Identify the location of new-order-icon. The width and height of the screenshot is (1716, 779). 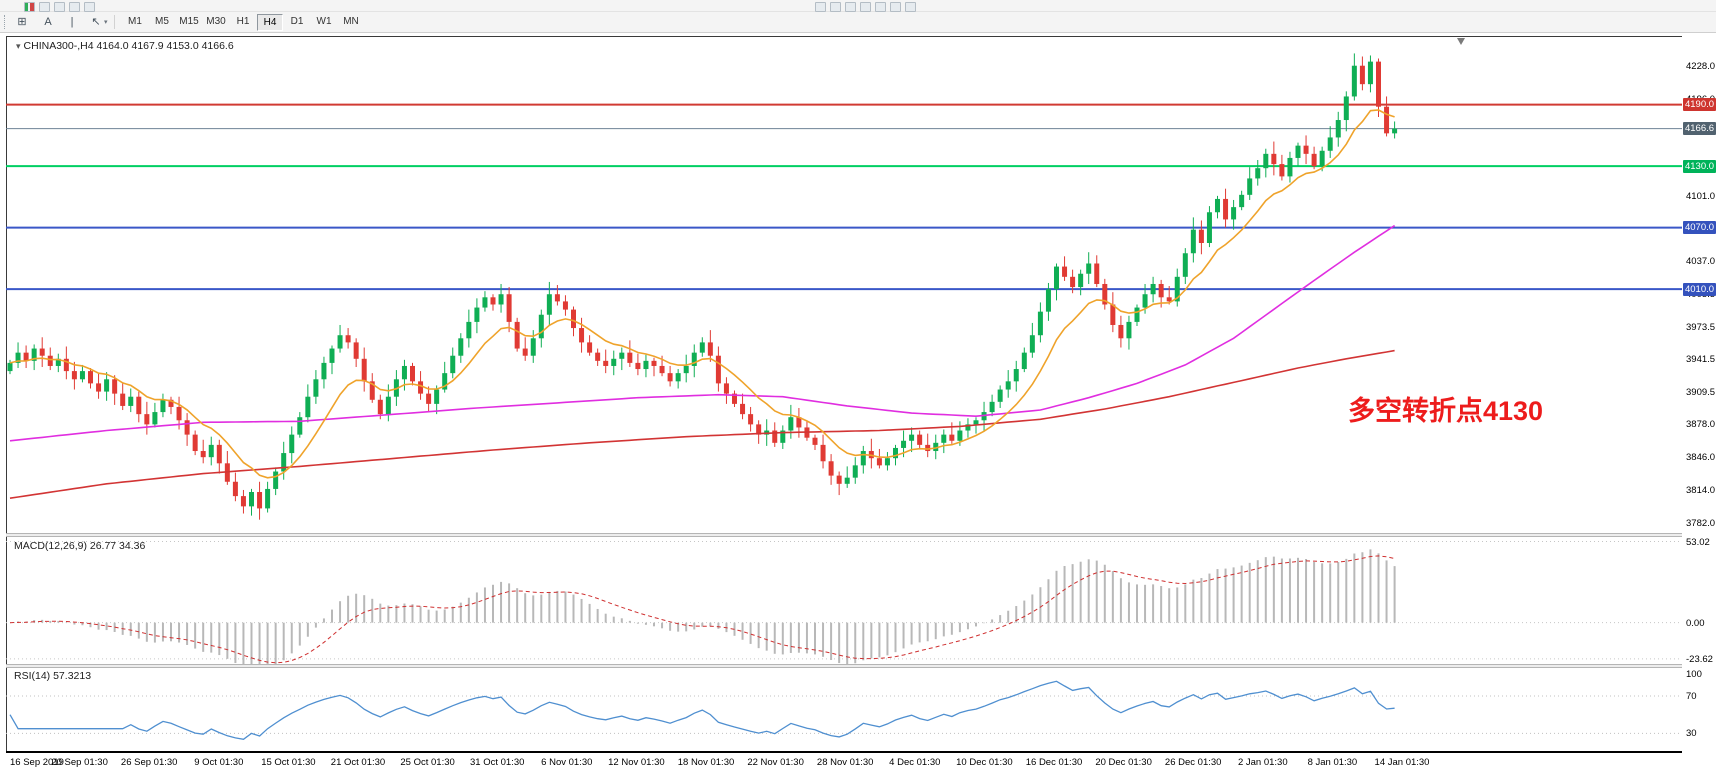
(820, 7).